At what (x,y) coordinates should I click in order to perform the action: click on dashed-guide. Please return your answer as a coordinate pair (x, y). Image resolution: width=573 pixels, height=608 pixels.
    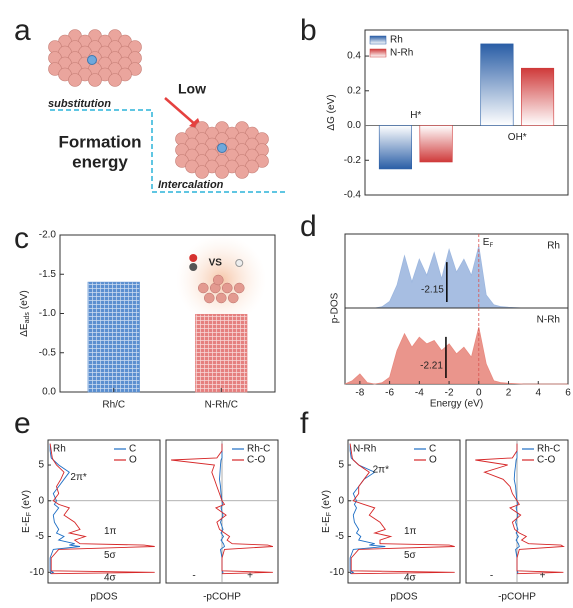
    Looking at the image, I should click on (169, 151).